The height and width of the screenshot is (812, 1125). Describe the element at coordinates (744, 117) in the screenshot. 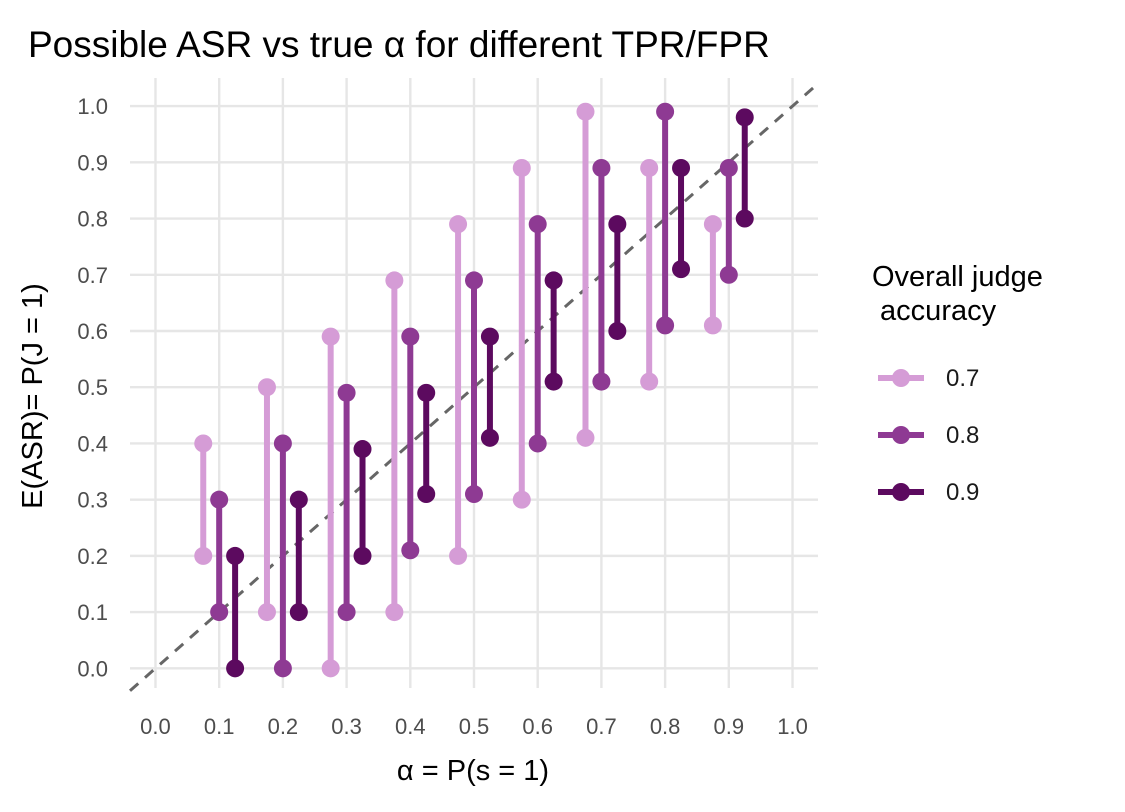

I see `point-high-0.9-8` at that location.